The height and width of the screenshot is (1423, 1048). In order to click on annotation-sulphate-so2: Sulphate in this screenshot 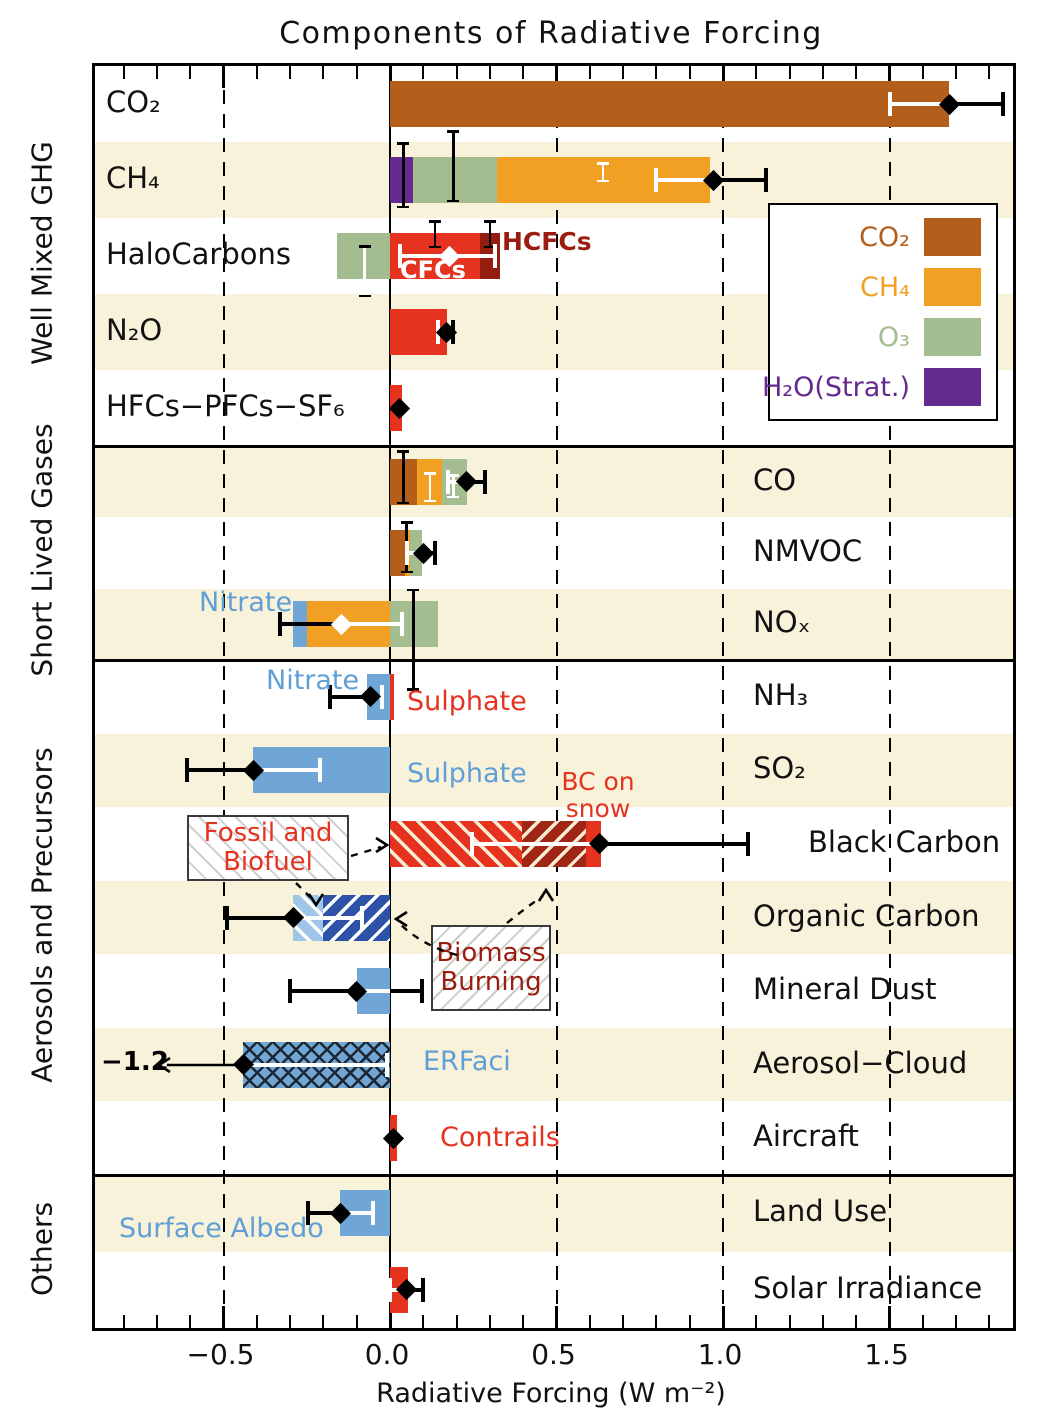, I will do `click(467, 773)`.